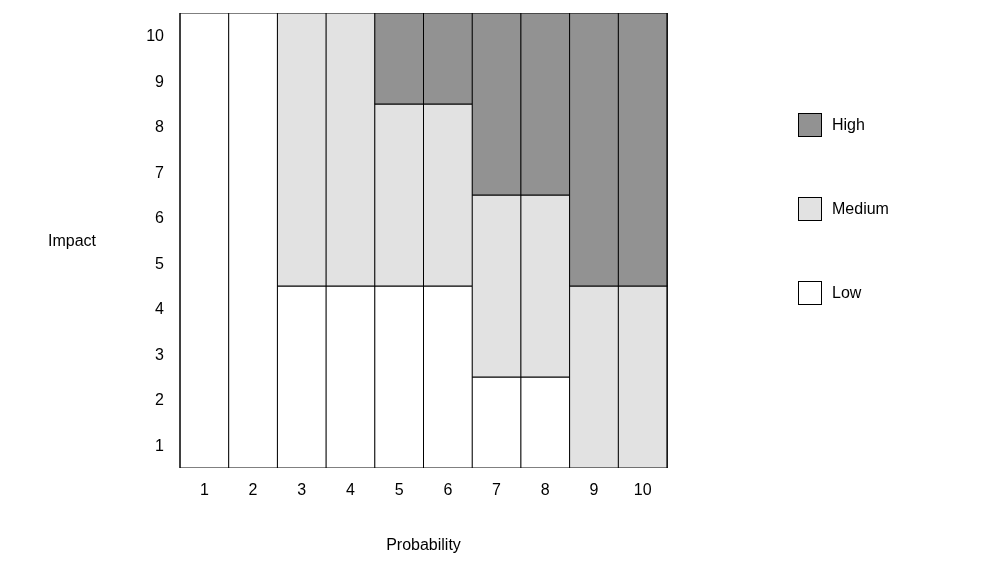  What do you see at coordinates (160, 172) in the screenshot?
I see `y-tick-label: 7` at bounding box center [160, 172].